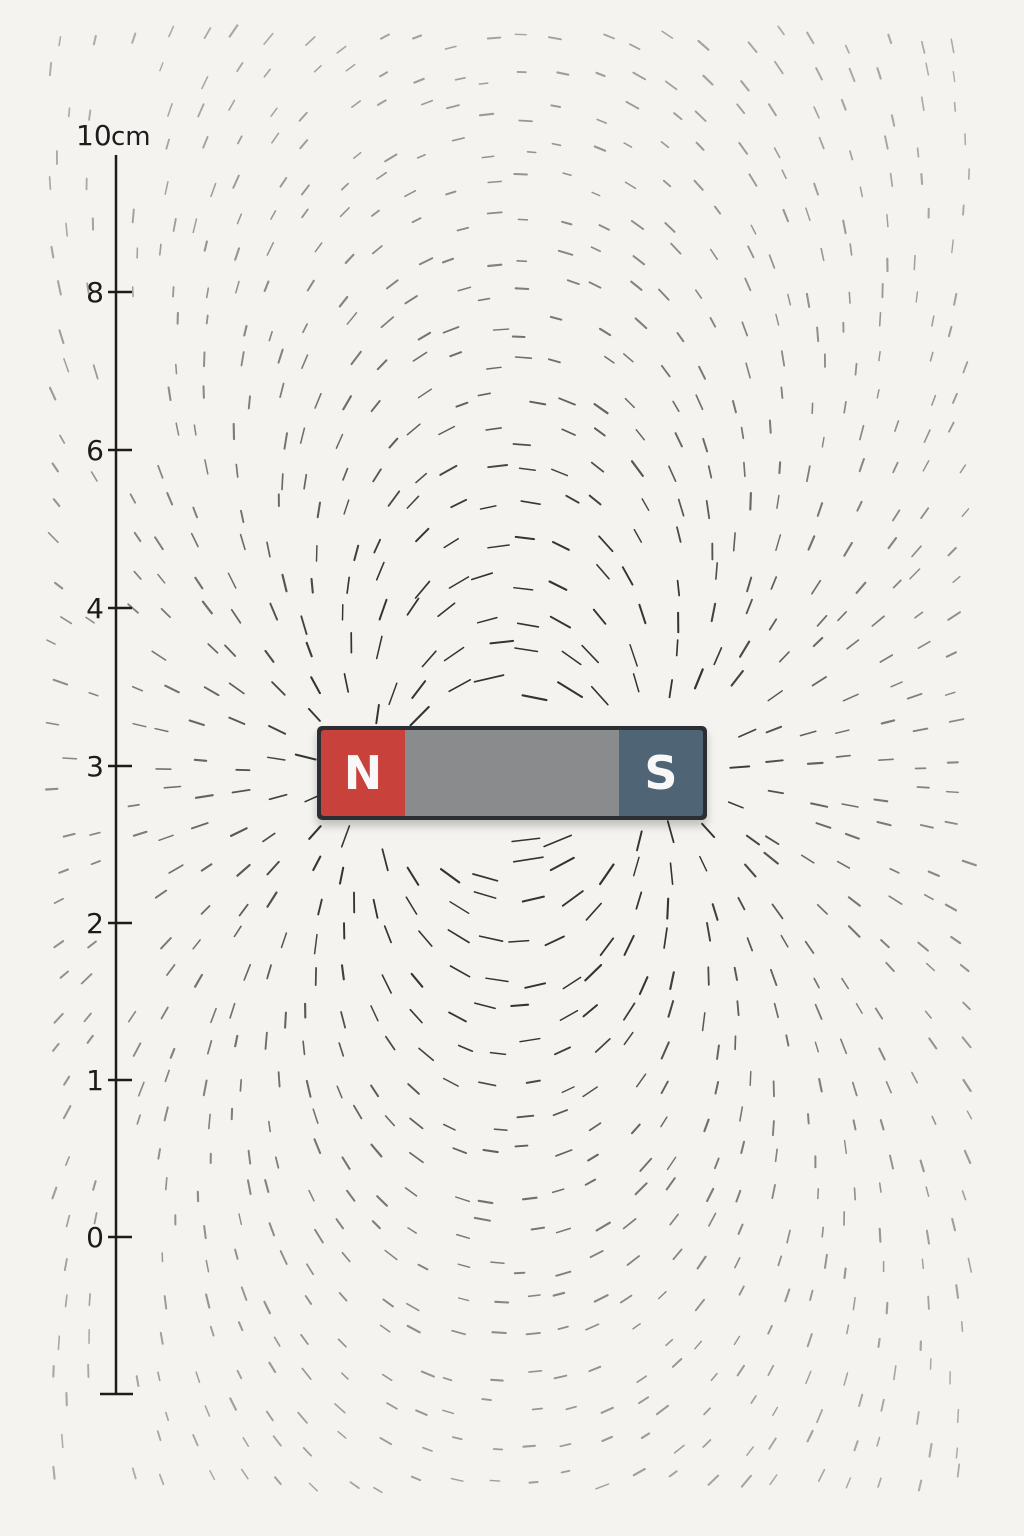 Image resolution: width=1024 pixels, height=1536 pixels. Describe the element at coordinates (363, 773) in the screenshot. I see `north-pole: N` at that location.